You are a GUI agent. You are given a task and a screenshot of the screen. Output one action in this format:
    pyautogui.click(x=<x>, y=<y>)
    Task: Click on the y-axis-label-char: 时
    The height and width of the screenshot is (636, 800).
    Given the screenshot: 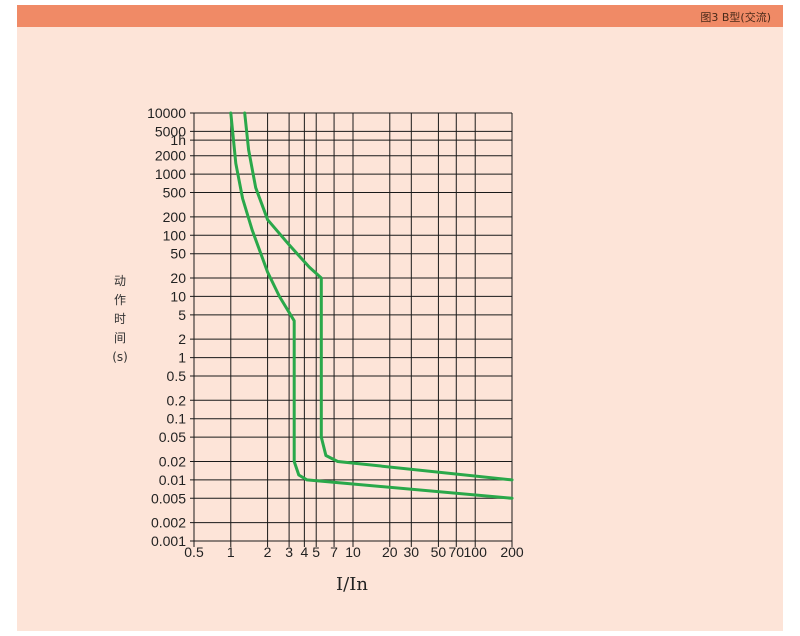 What is the action you would take?
    pyautogui.click(x=119, y=319)
    